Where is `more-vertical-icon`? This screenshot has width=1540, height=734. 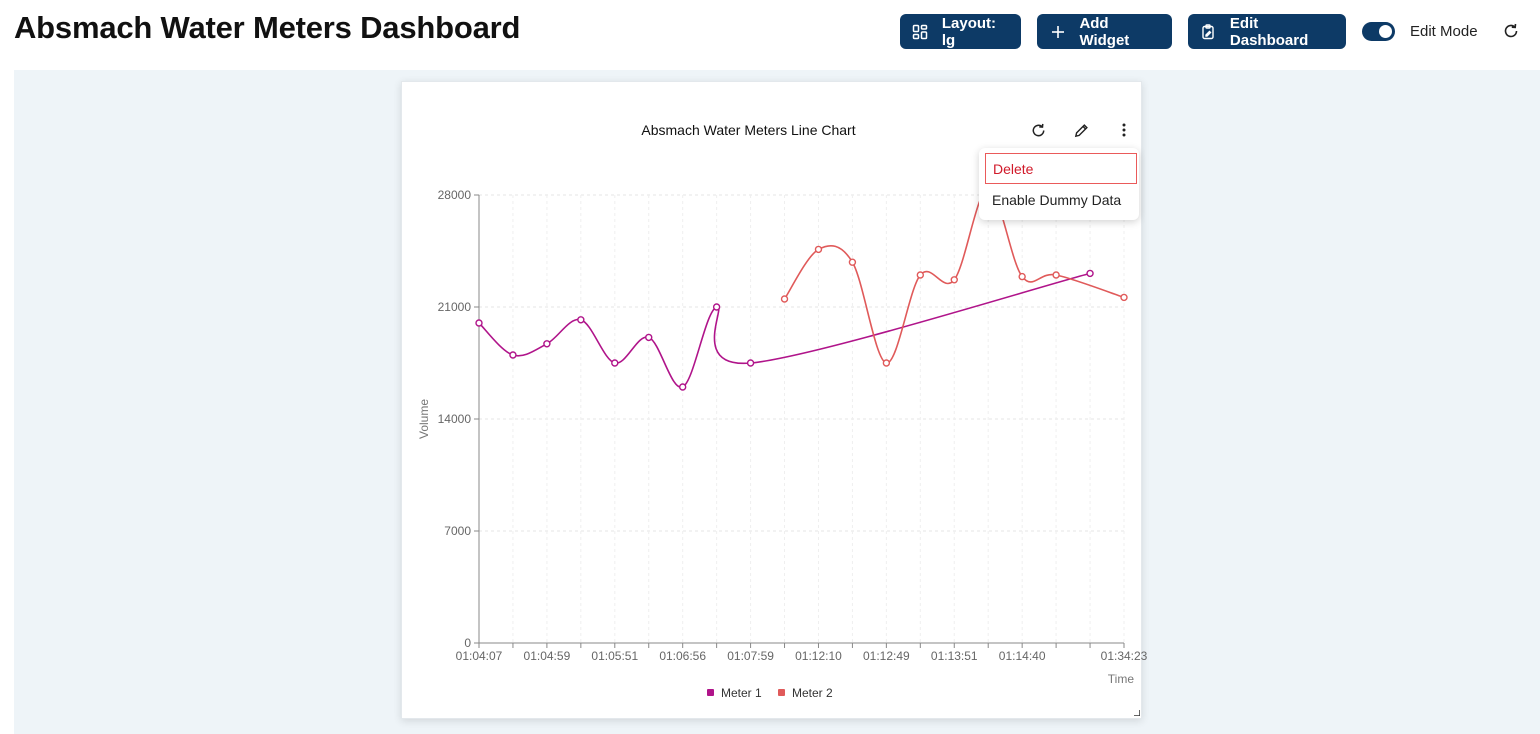 more-vertical-icon is located at coordinates (1124, 130).